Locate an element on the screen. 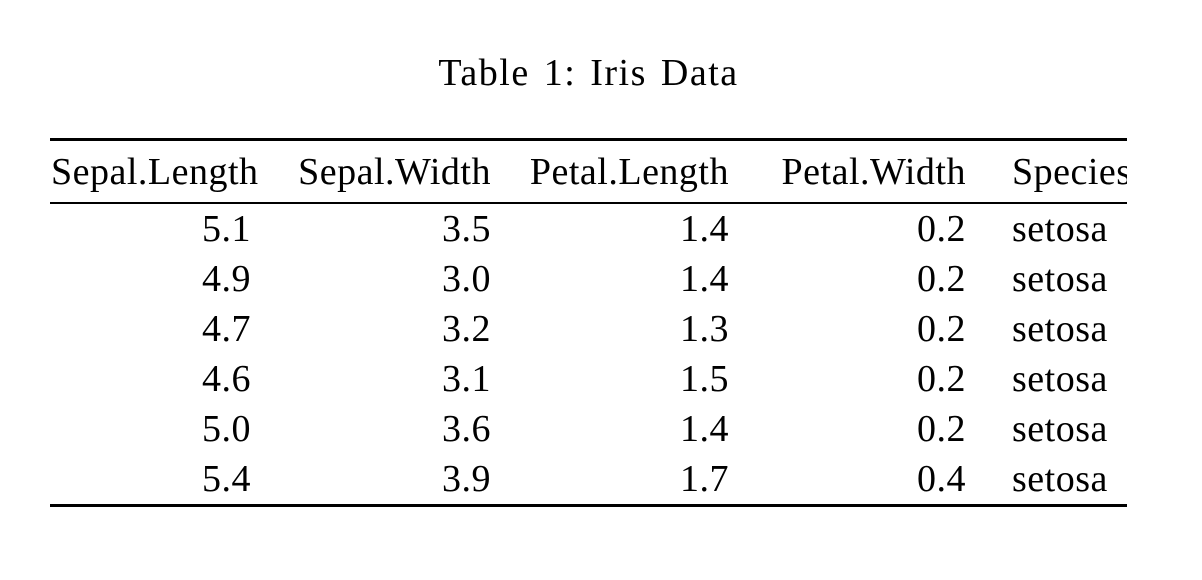 This screenshot has height=580, width=1202. cell-sepal-width: 3.9 is located at coordinates (466, 479).